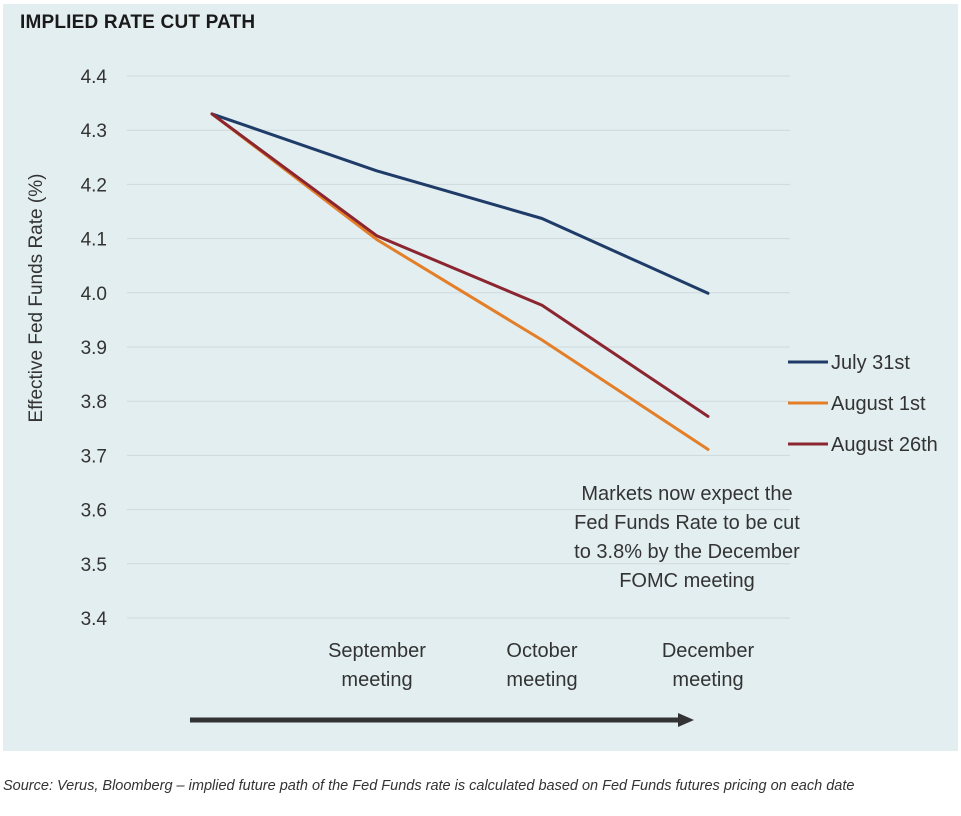  Describe the element at coordinates (878, 404) in the screenshot. I see `legend-label: August 1st` at that location.